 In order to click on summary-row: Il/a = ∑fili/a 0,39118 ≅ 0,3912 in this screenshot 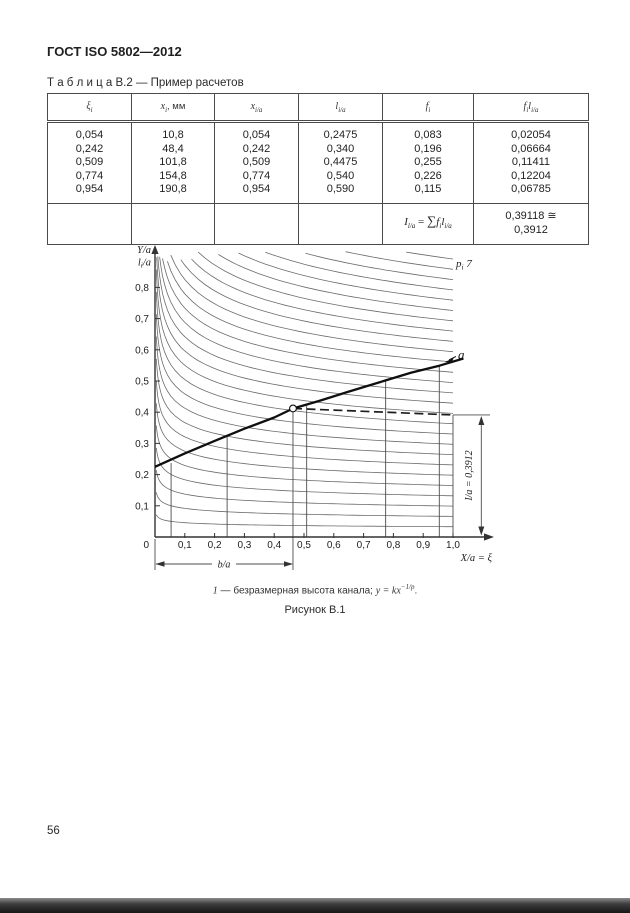, I will do `click(318, 223)`.